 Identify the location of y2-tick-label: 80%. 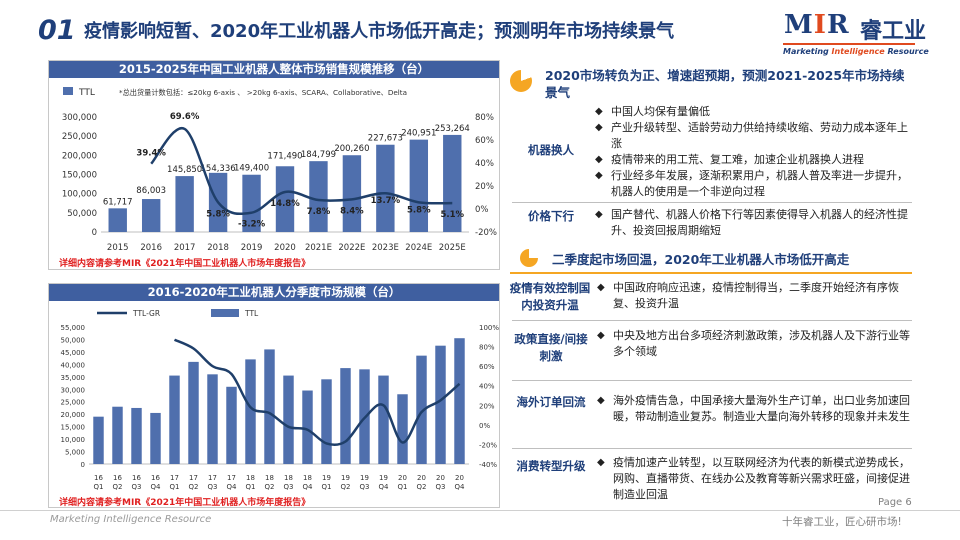
(484, 118).